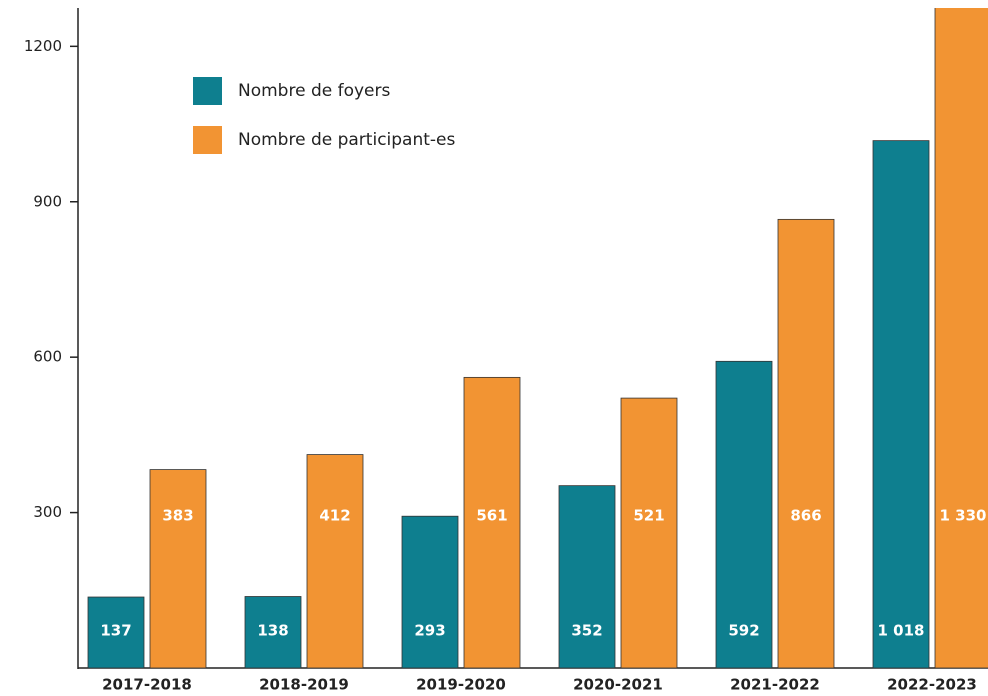  Describe the element at coordinates (932, 685) in the screenshot. I see `x-tick-label: 2022-2023` at that location.